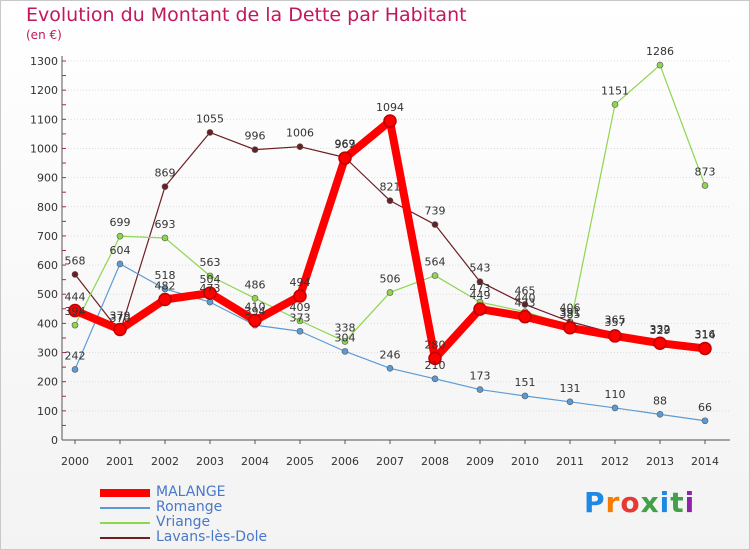 Image resolution: width=750 pixels, height=550 pixels. What do you see at coordinates (660, 51) in the screenshot?
I see `data-label: 1286` at bounding box center [660, 51].